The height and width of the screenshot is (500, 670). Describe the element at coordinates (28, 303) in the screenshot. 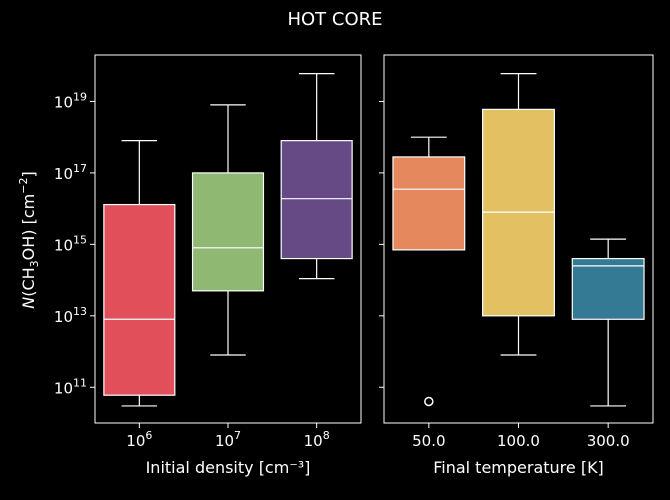

I see `y-axis-label-prefix: N` at that location.